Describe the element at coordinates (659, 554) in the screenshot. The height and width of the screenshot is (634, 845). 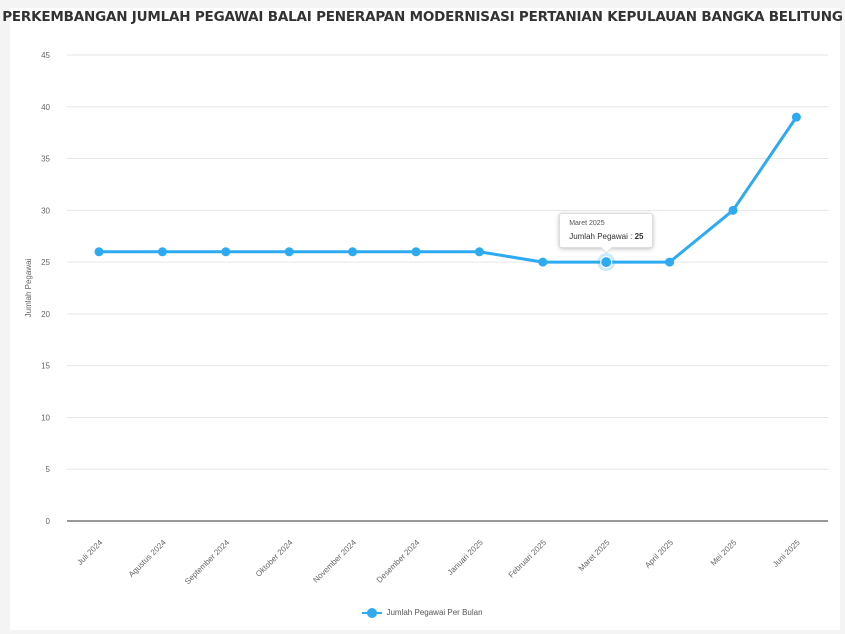
I see `x-tick-label: April 2025` at that location.